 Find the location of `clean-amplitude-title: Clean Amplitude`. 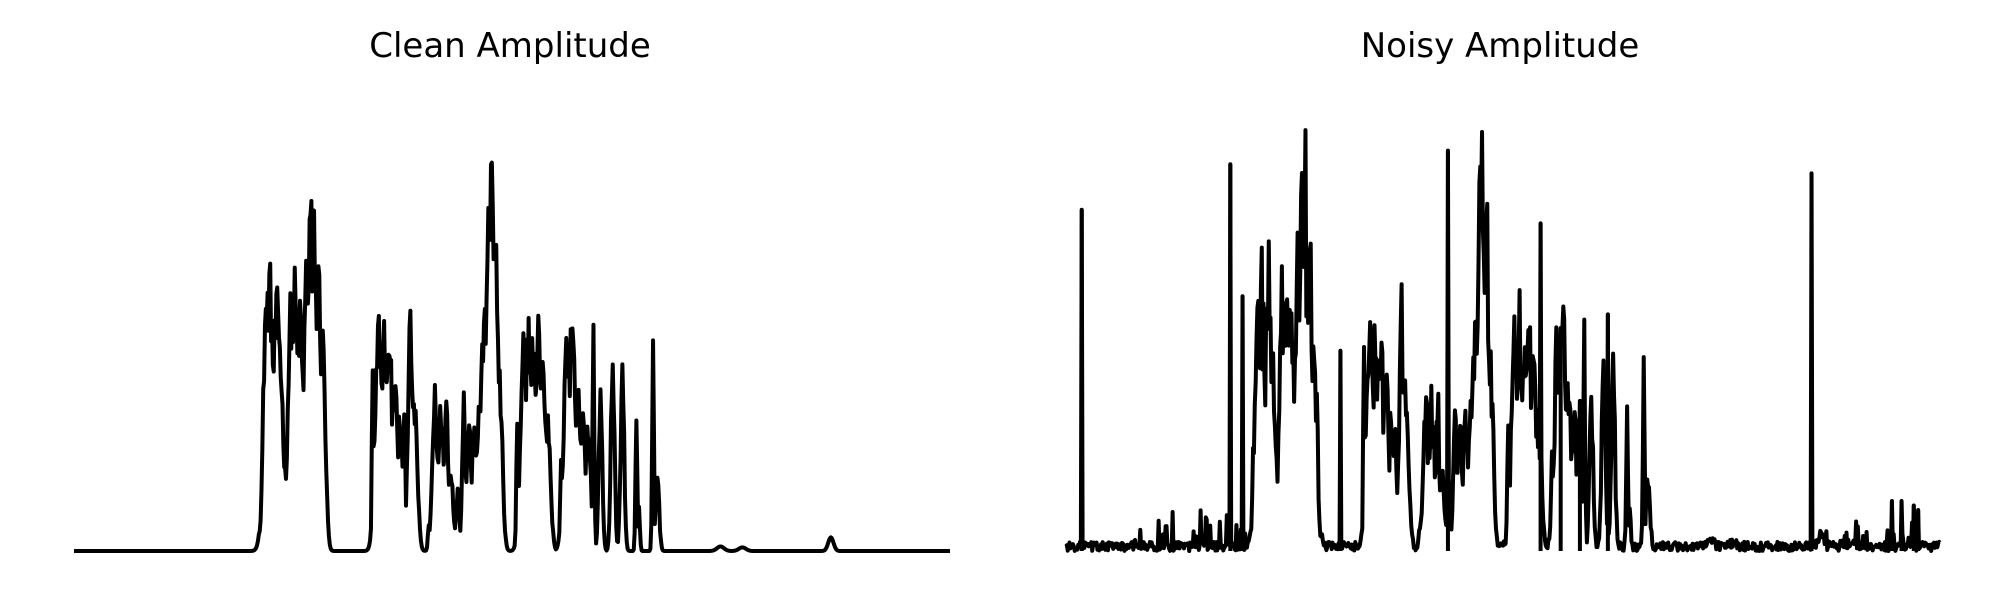

clean-amplitude-title: Clean Amplitude is located at coordinates (510, 46).